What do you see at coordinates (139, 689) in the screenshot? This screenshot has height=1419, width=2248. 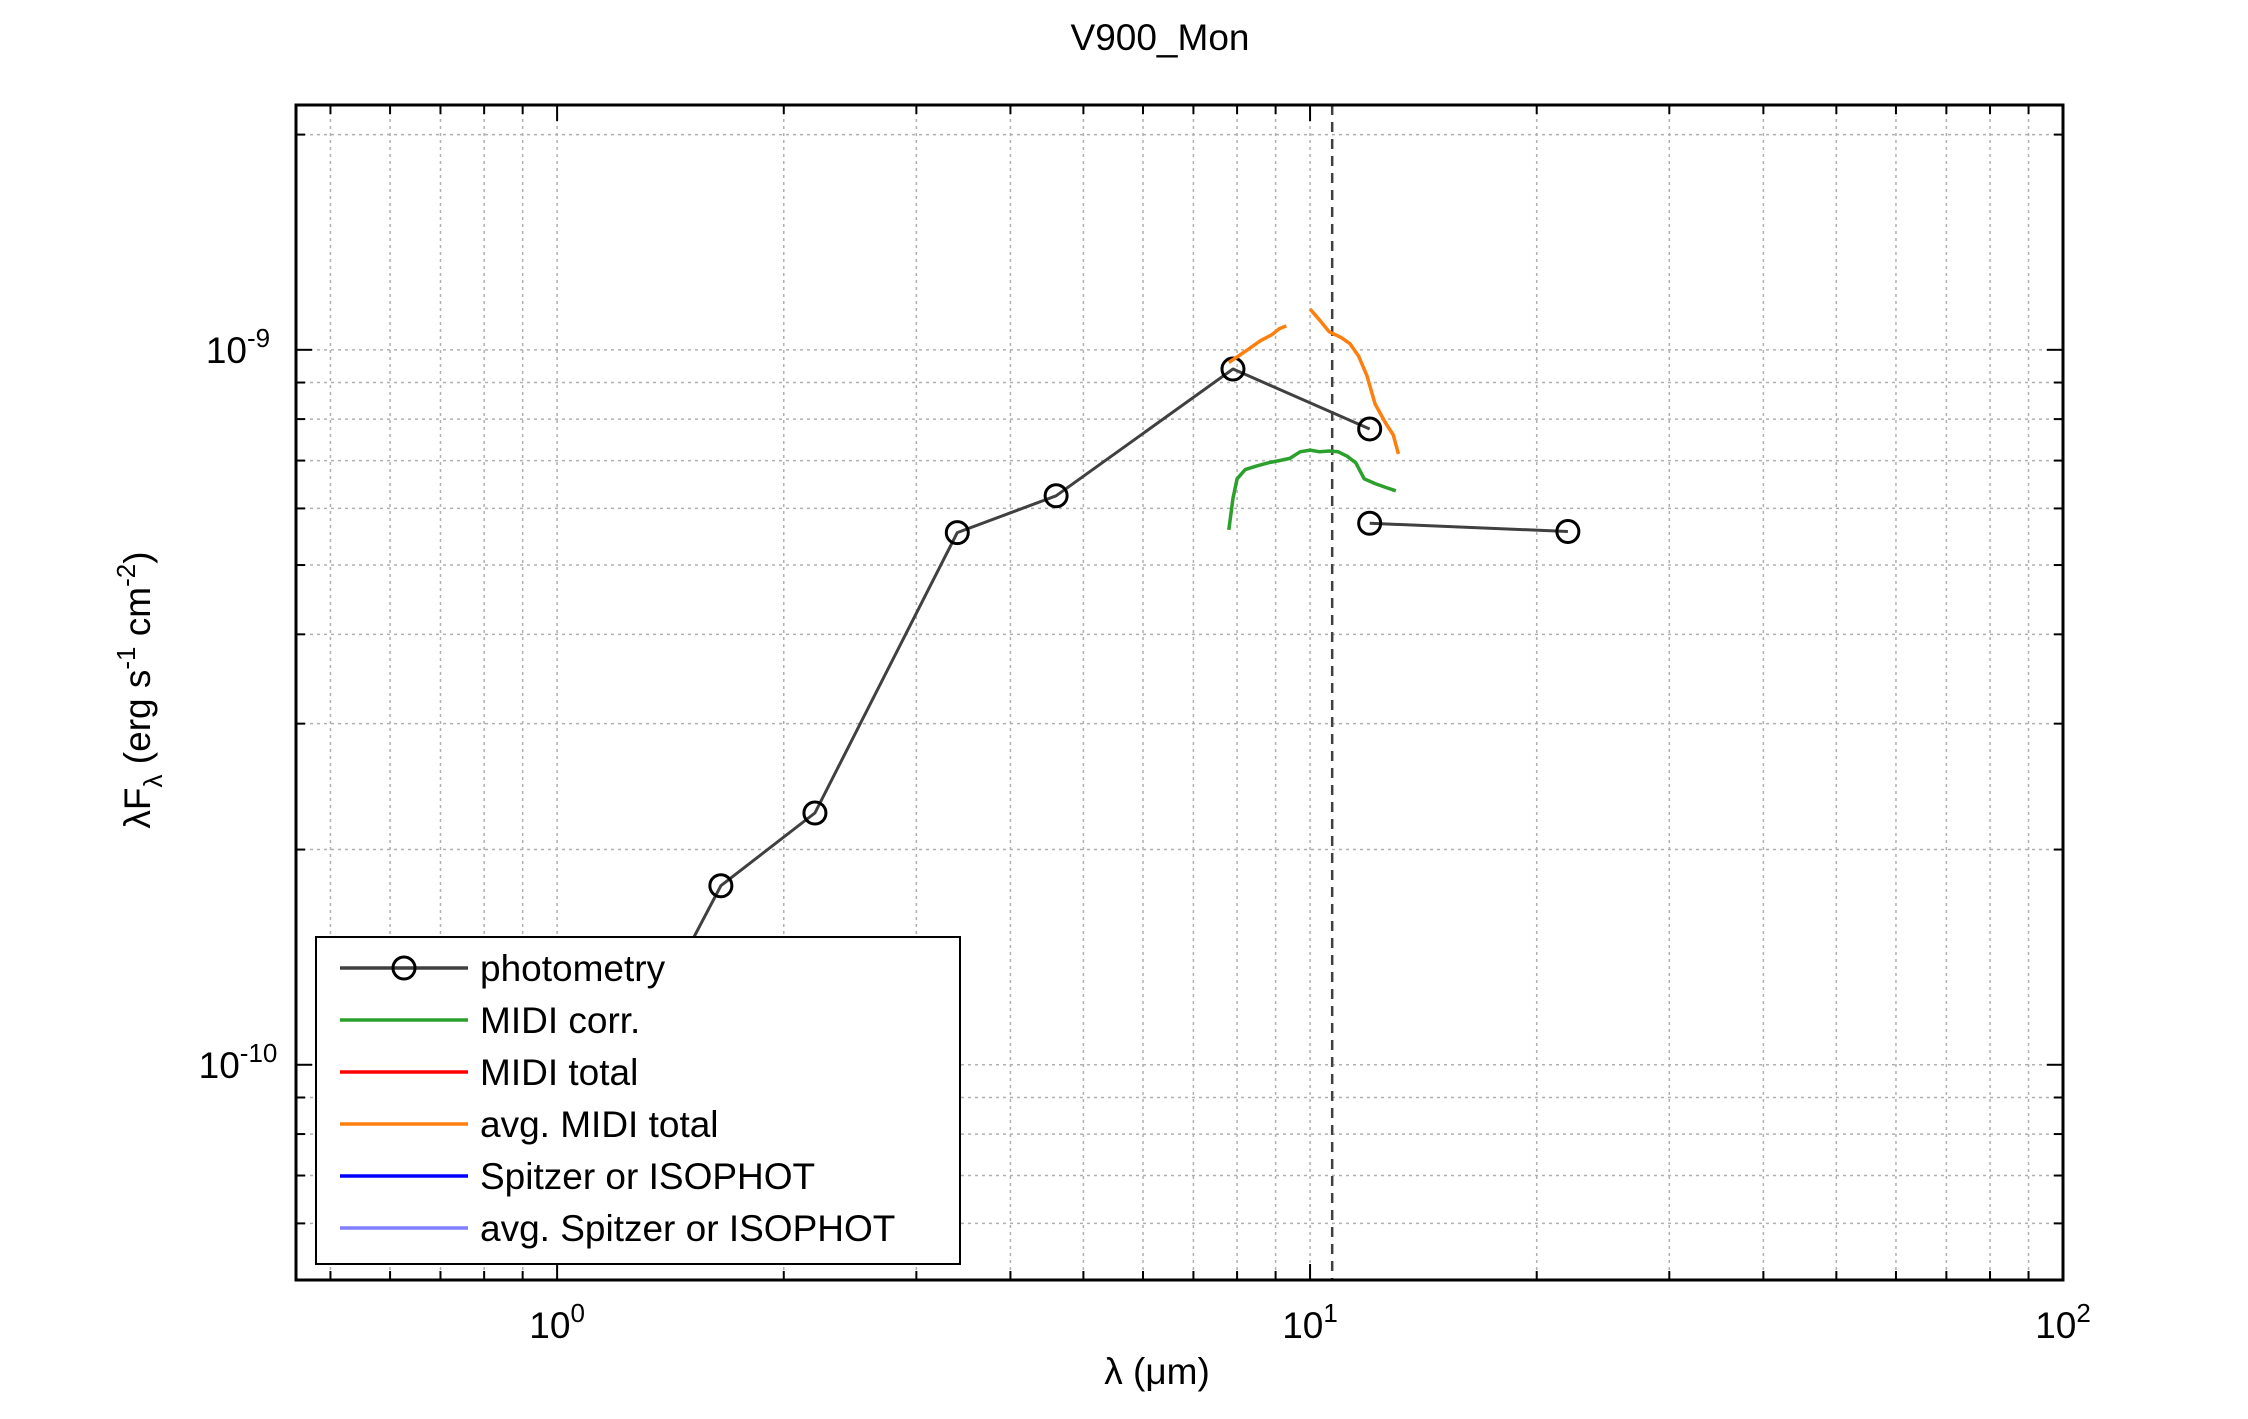 I see `y-axis-label: λFλ (erg s-1 cm-2)` at bounding box center [139, 689].